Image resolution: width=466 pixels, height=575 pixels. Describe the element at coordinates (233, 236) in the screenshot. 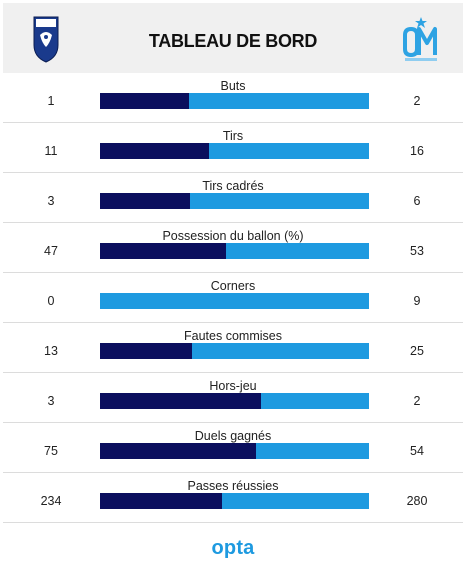

I see `stat-label: Possession du ballon (%)` at that location.